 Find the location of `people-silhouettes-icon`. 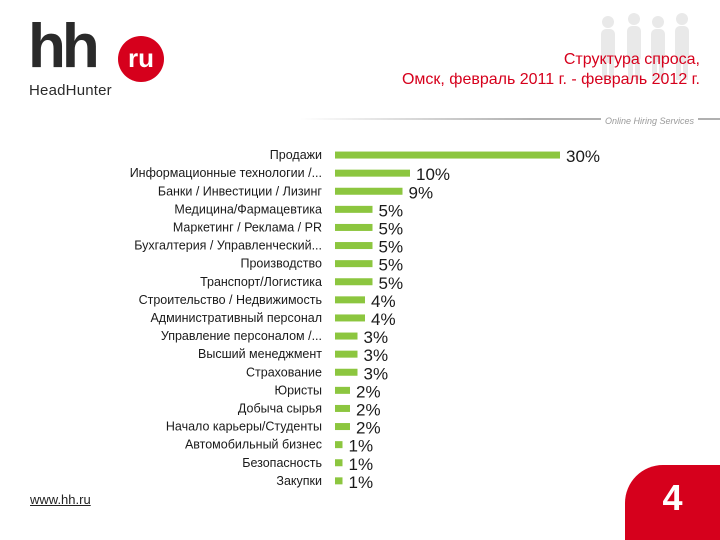

people-silhouettes-icon is located at coordinates (645, 46).